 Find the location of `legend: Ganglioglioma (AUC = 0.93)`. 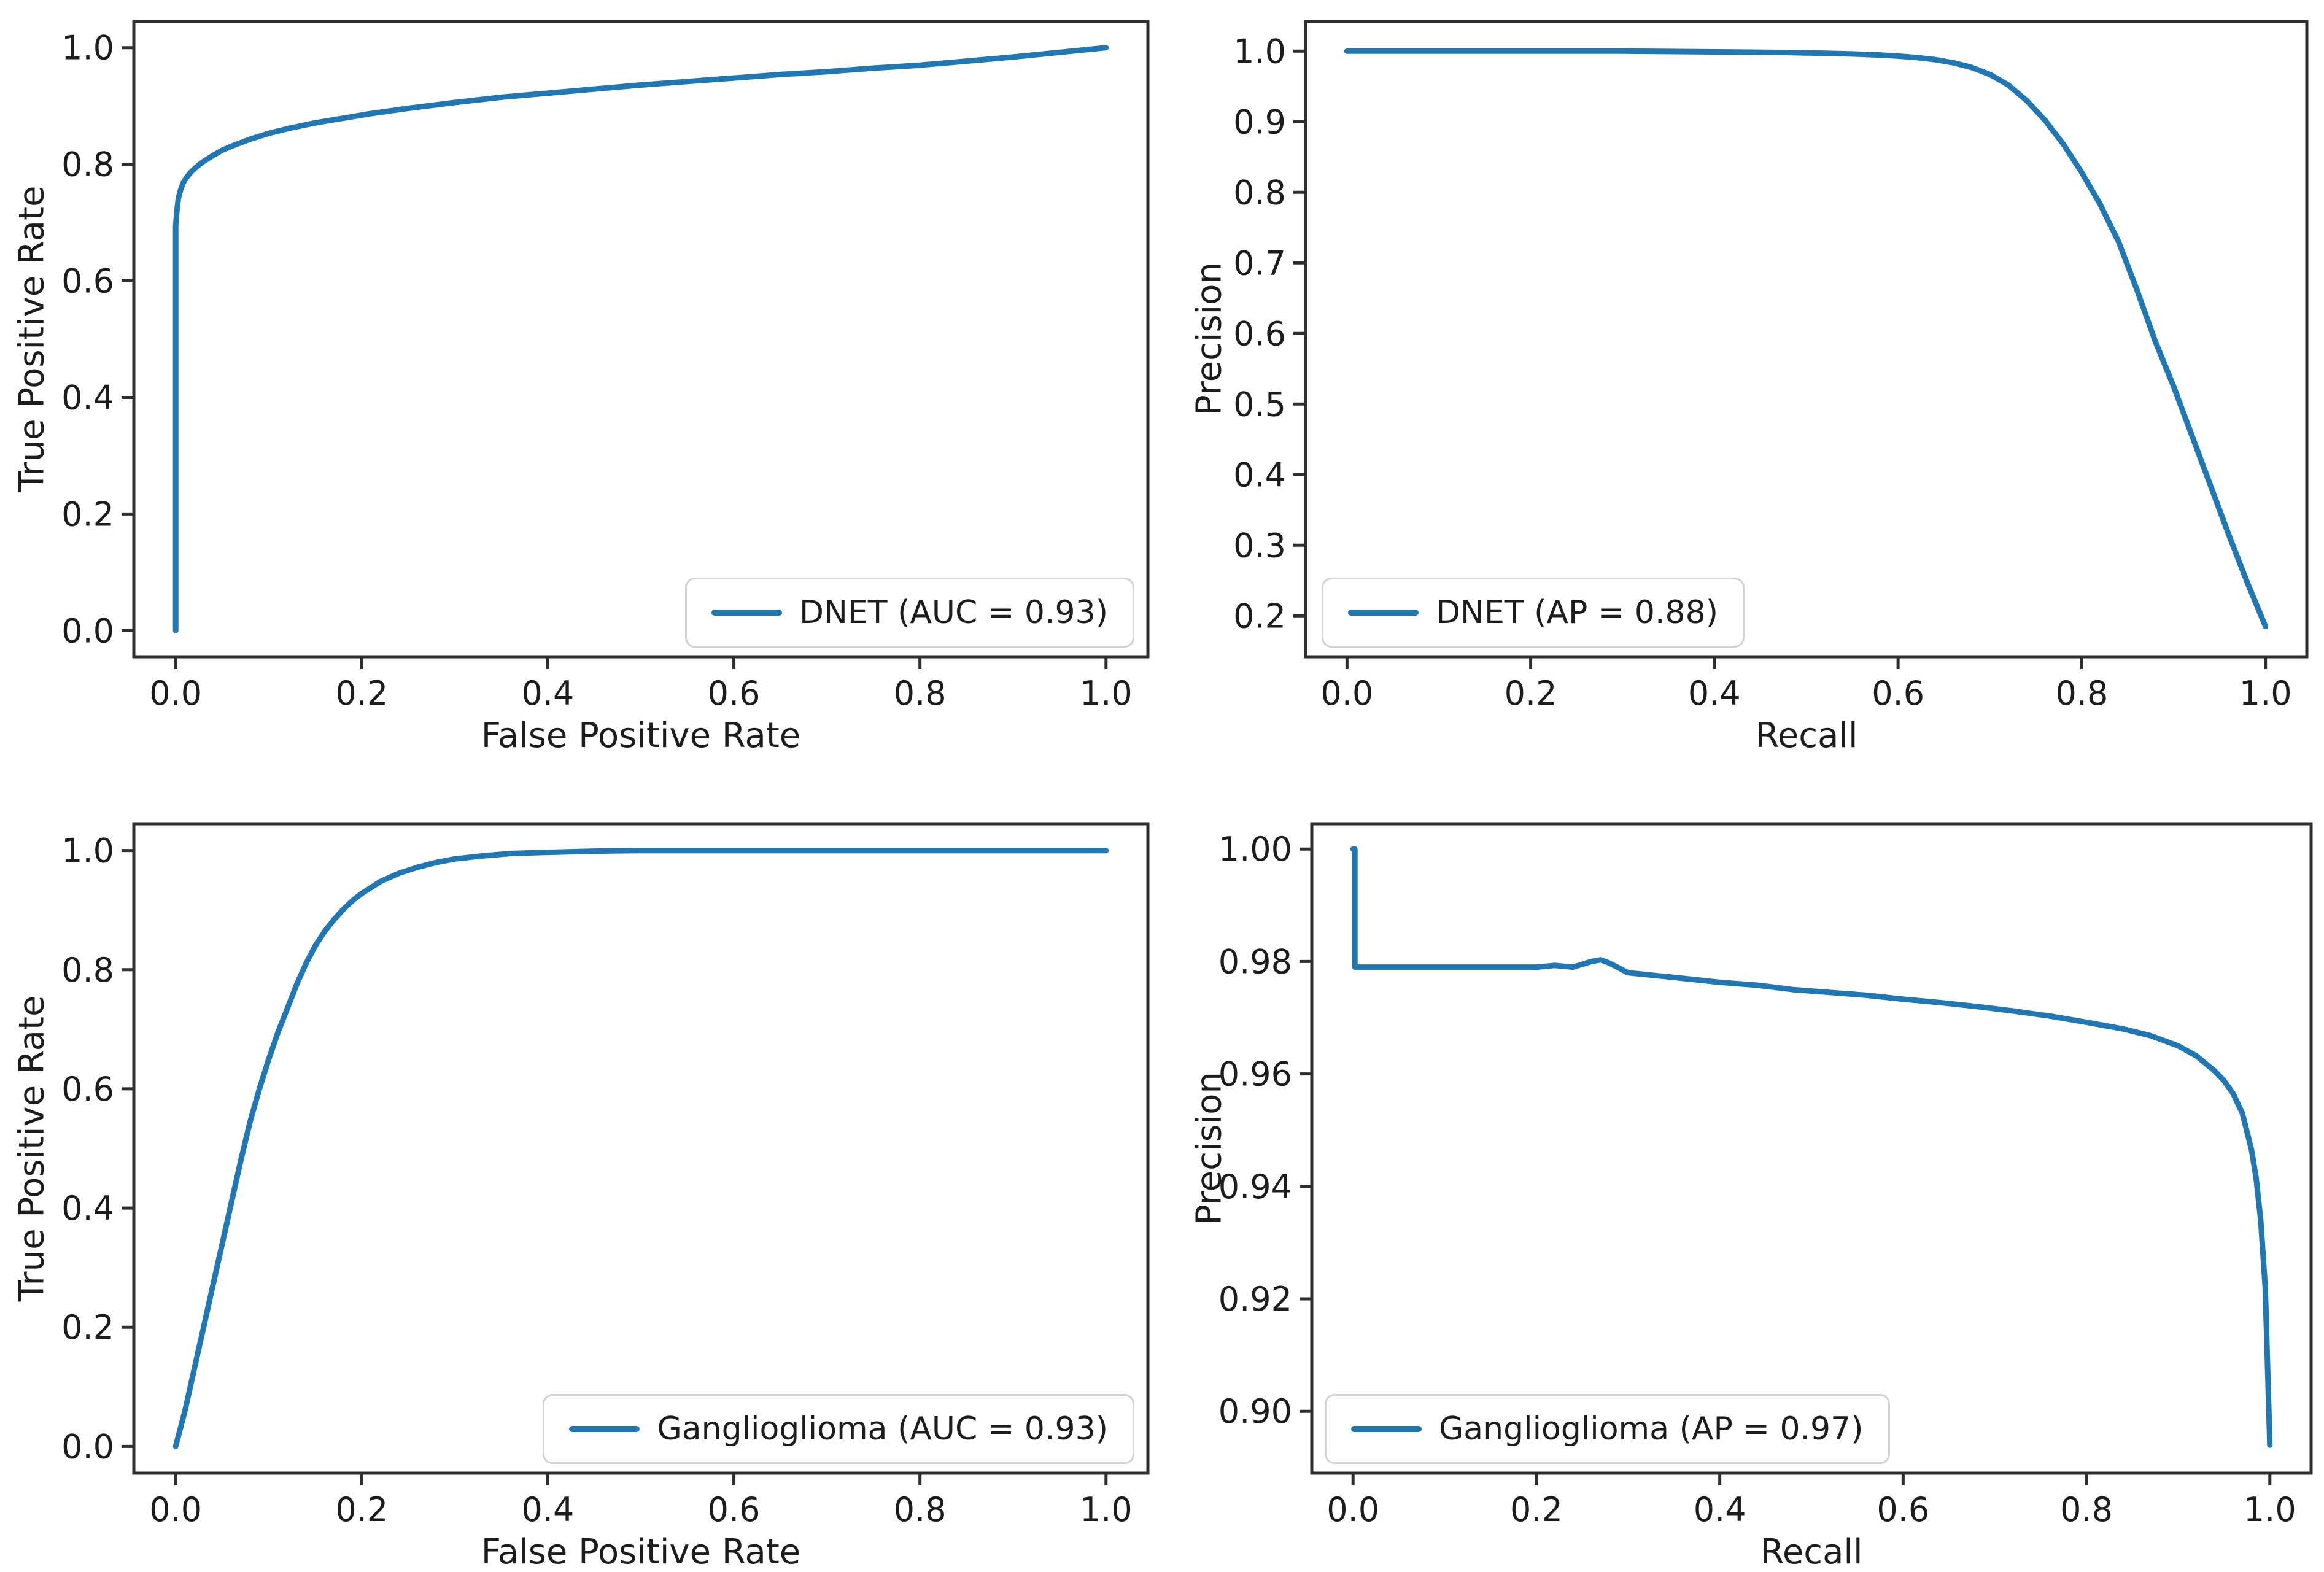

legend: Ganglioglioma (AUC = 0.93) is located at coordinates (838, 1429).